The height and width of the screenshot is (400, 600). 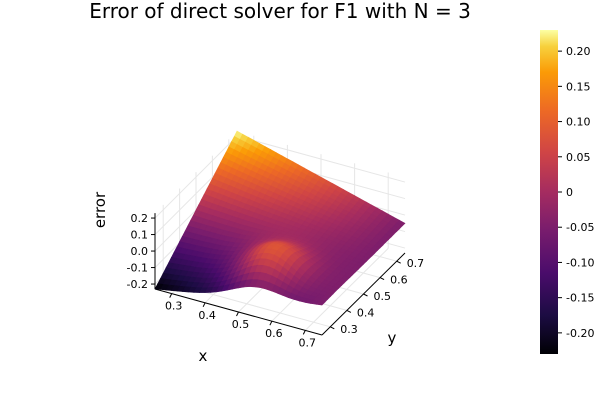 What do you see at coordinates (416, 263) in the screenshot?
I see `y-tick-label: 0.7` at bounding box center [416, 263].